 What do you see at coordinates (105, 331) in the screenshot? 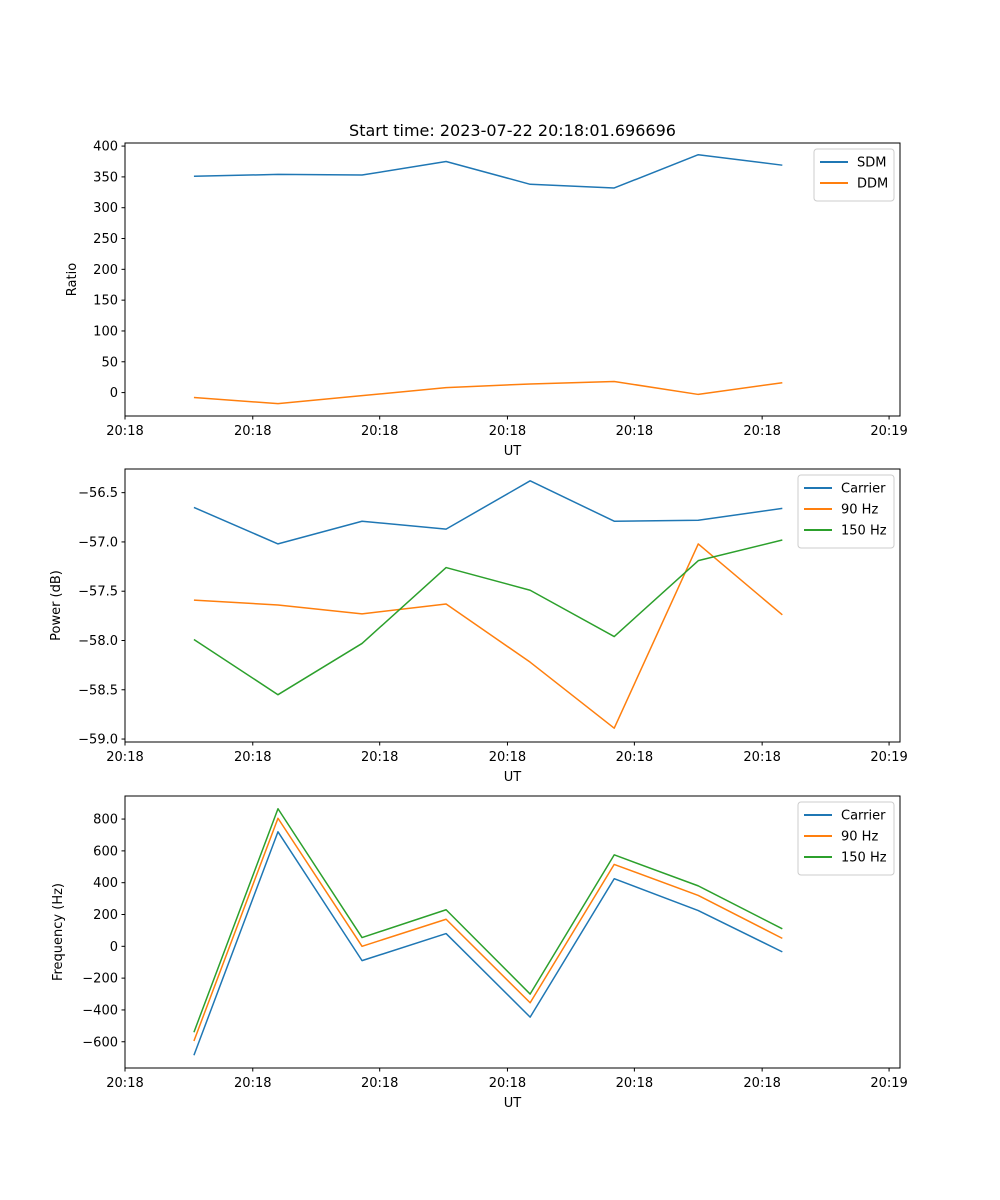
I see `y-tick-label: 100` at bounding box center [105, 331].